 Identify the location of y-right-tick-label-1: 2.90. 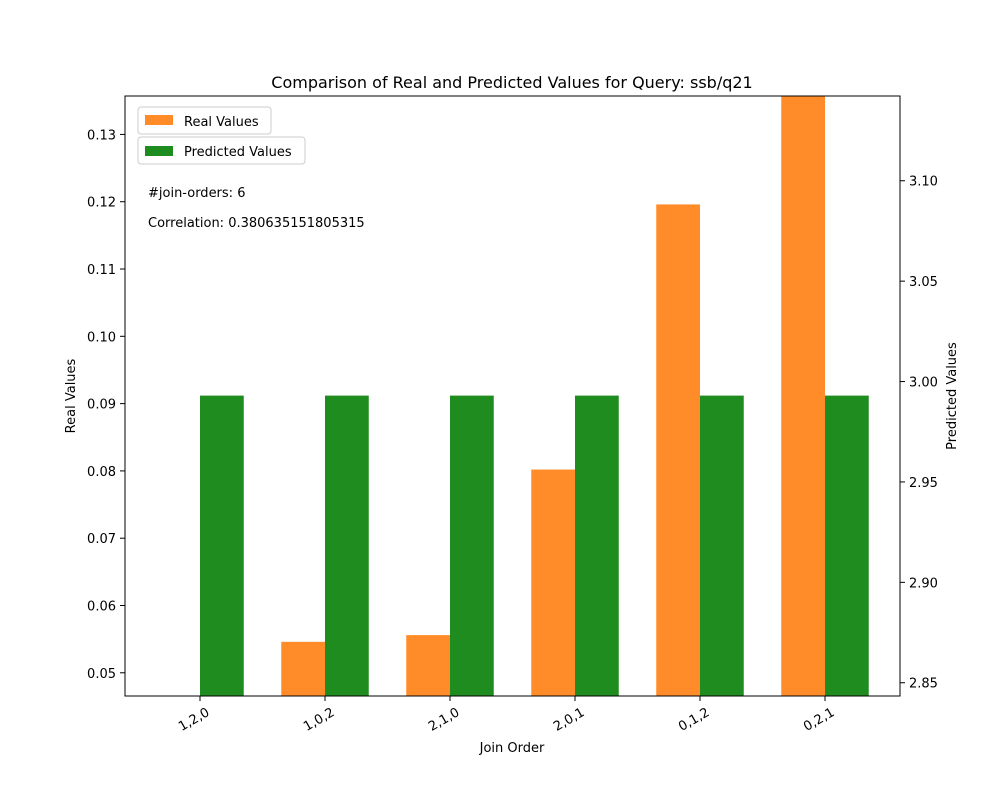
(923, 583).